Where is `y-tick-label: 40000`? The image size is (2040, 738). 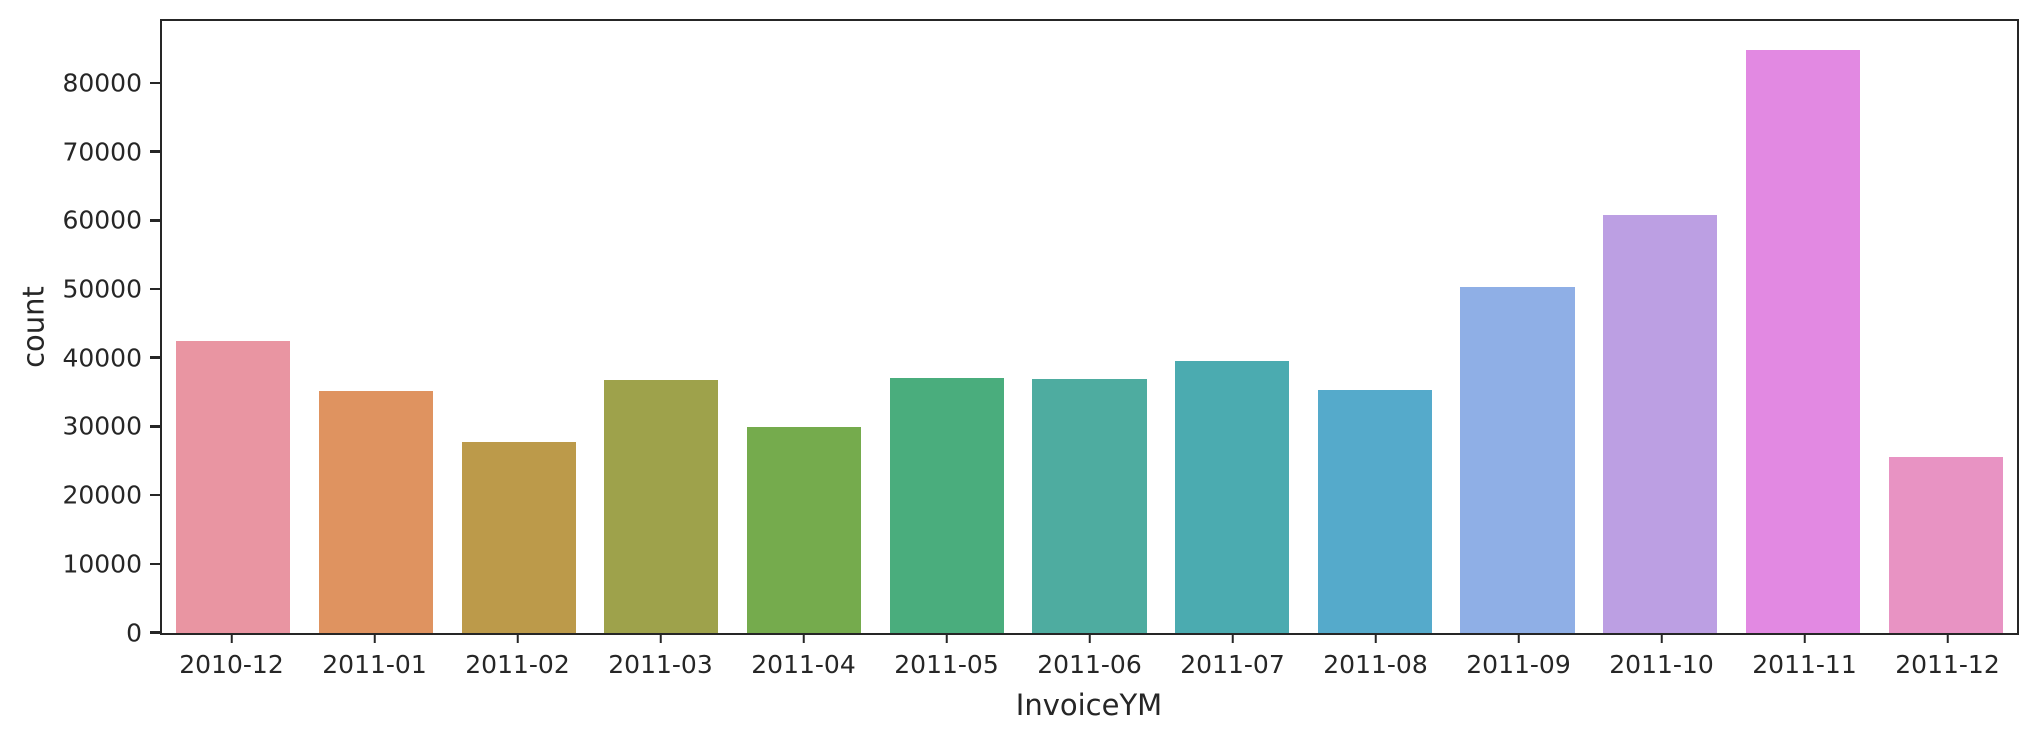
y-tick-label: 40000 is located at coordinates (102, 358).